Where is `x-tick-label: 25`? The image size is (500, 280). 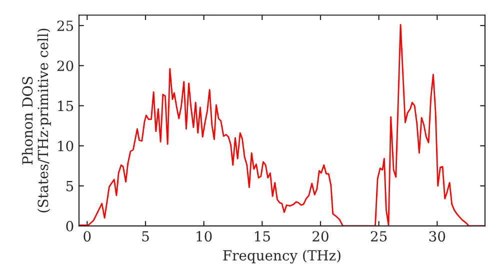 x-tick-label: 25 is located at coordinates (378, 236).